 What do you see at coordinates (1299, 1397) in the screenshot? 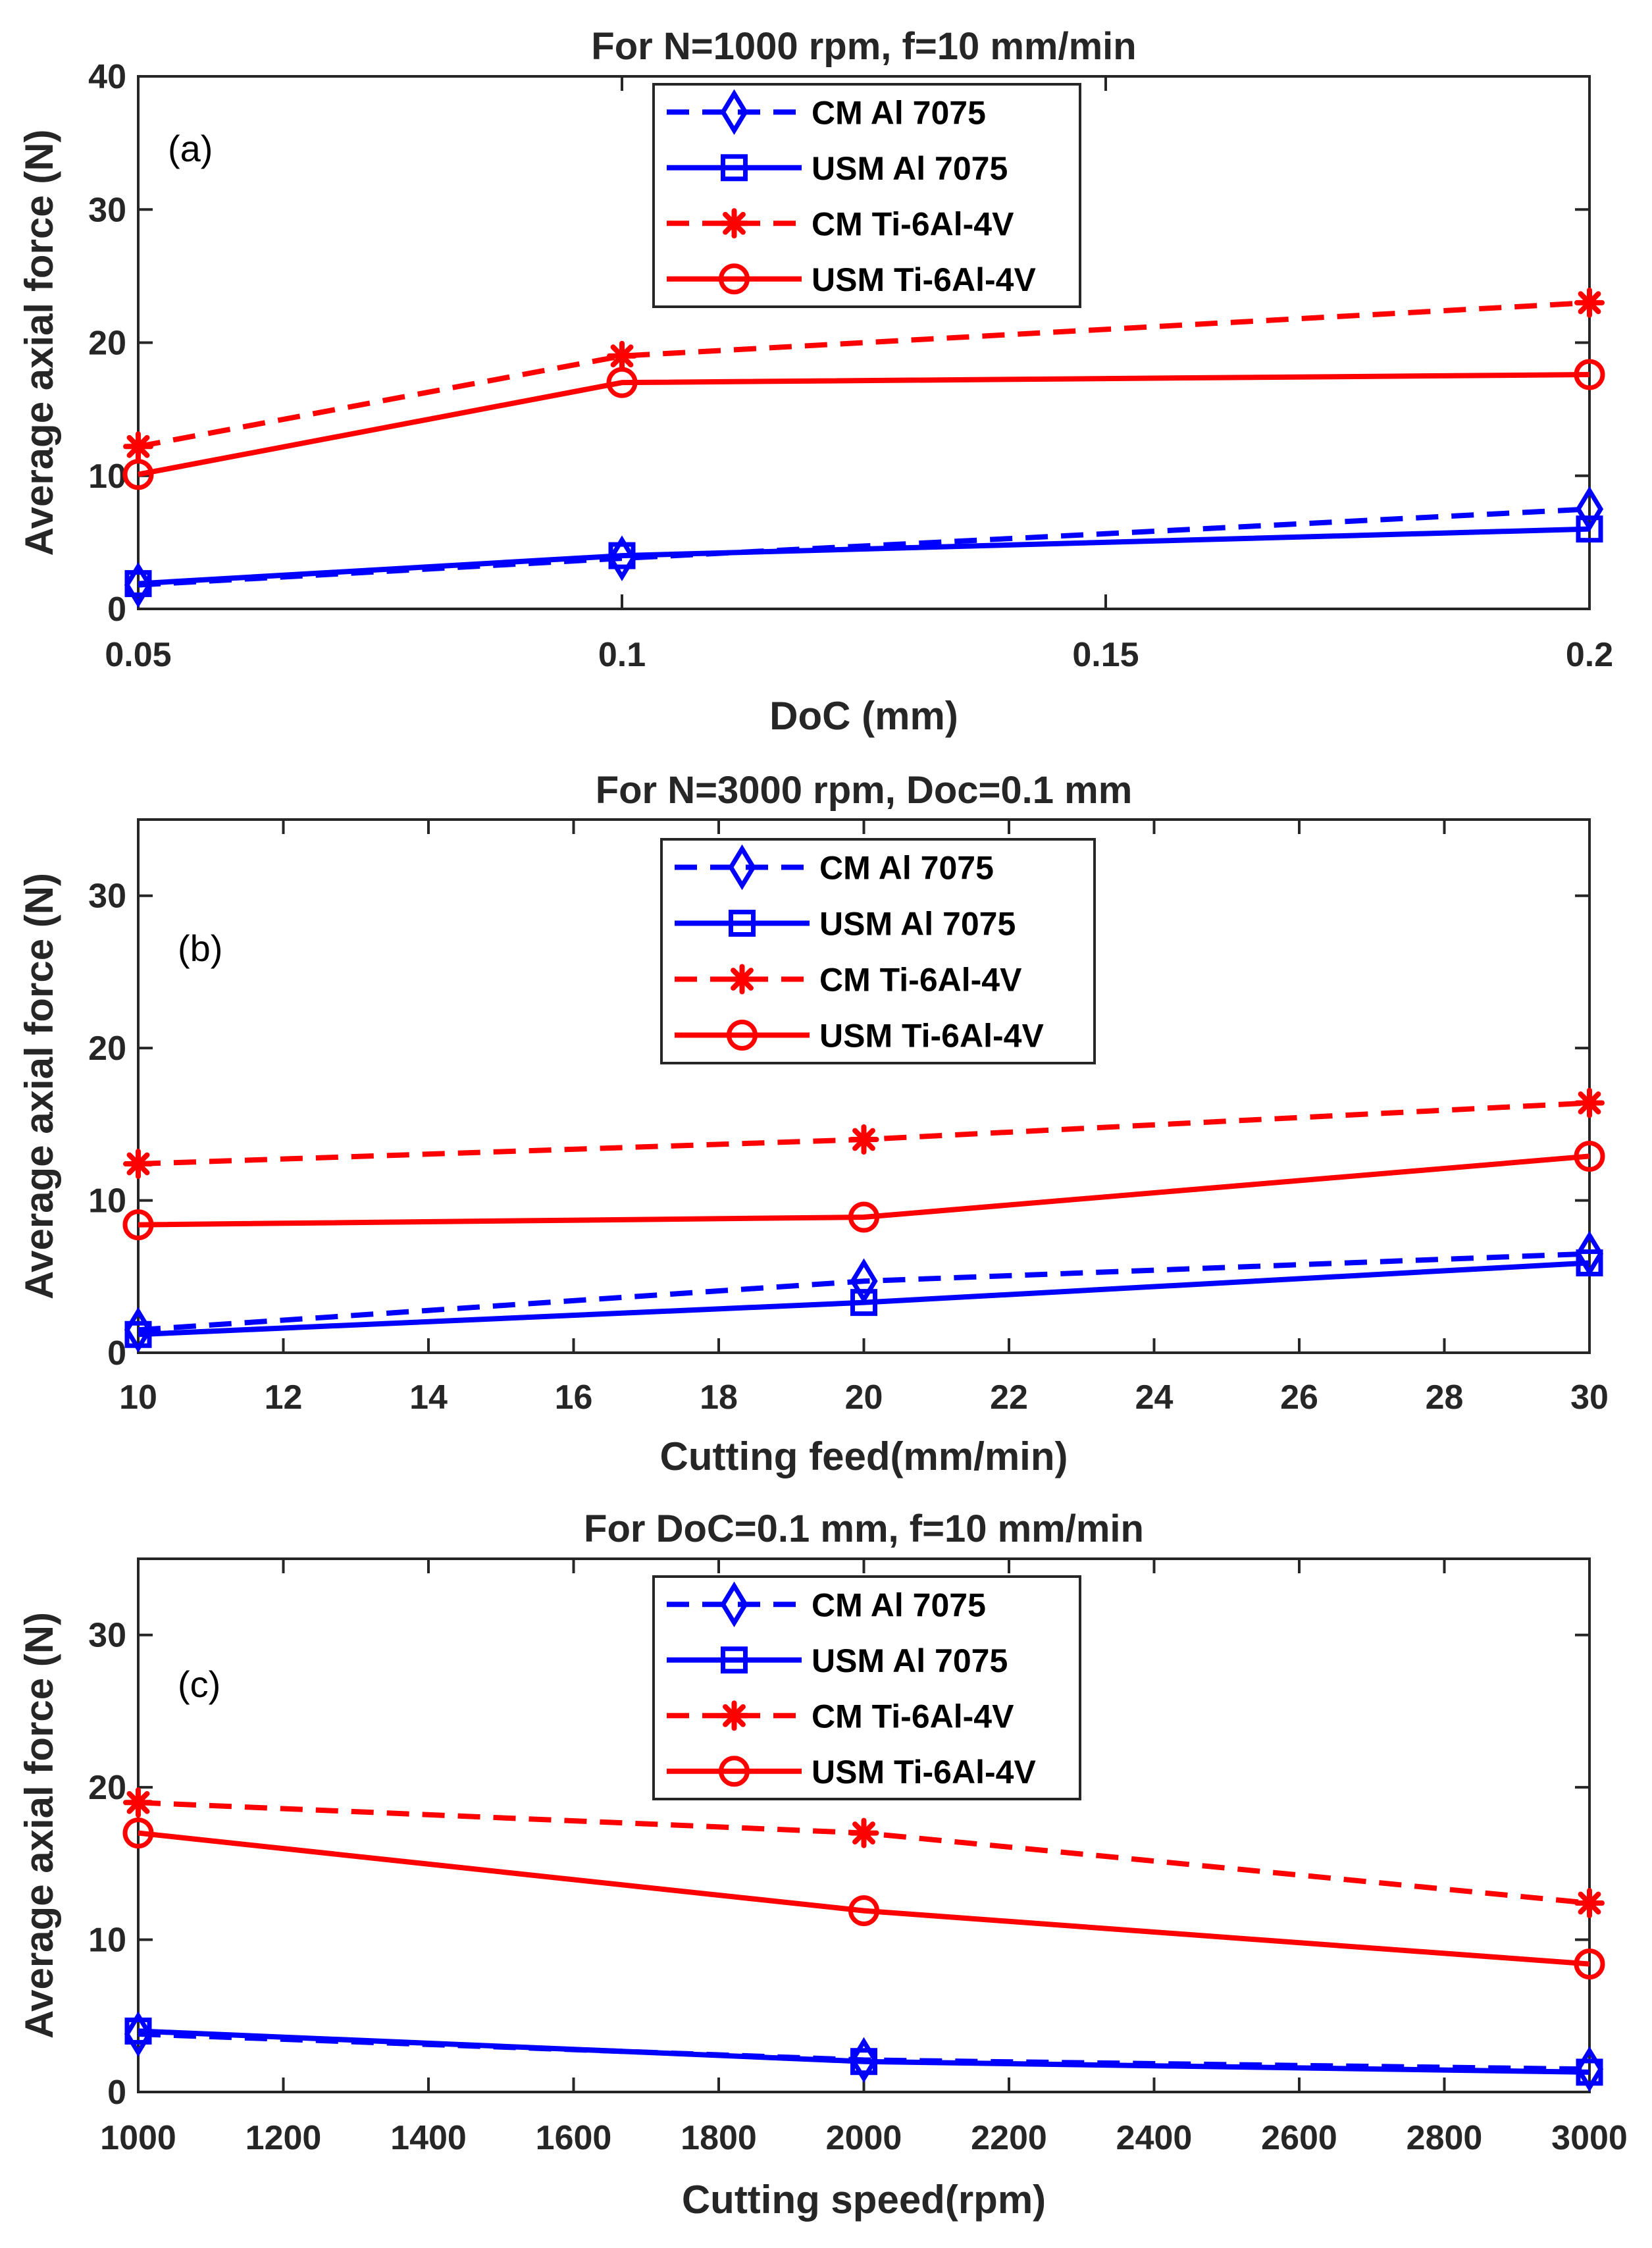
I see `x-tick-label: 26` at bounding box center [1299, 1397].